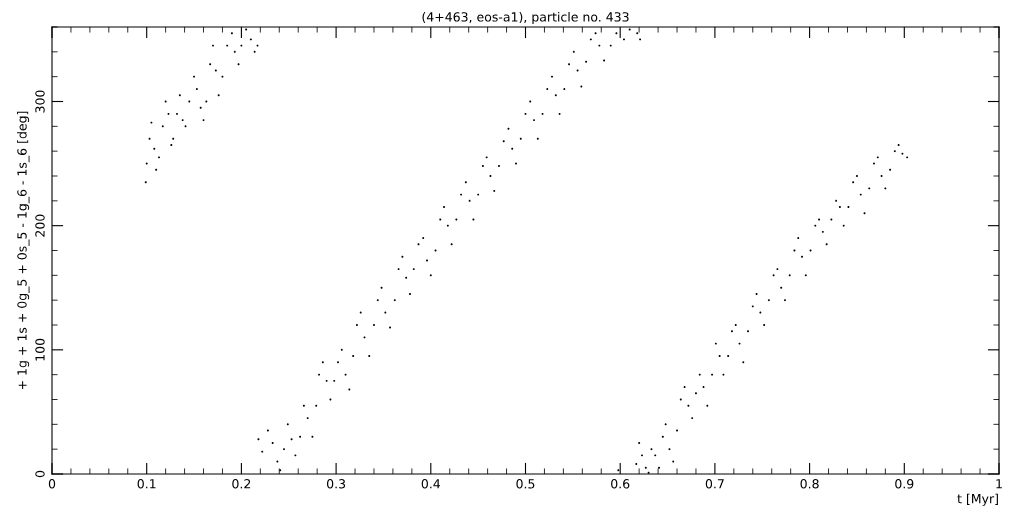 This screenshot has width=1021, height=511. I want to click on y-tick-label: 0, so click(40, 474).